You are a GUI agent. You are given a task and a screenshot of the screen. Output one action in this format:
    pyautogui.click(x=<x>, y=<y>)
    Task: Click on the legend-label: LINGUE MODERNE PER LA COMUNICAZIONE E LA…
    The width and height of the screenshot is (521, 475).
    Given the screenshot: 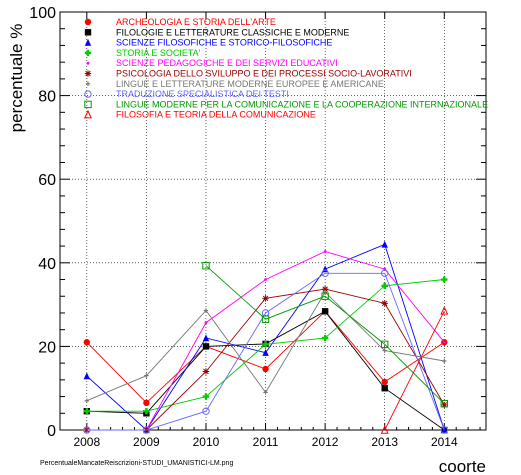 What is the action you would take?
    pyautogui.click(x=302, y=104)
    